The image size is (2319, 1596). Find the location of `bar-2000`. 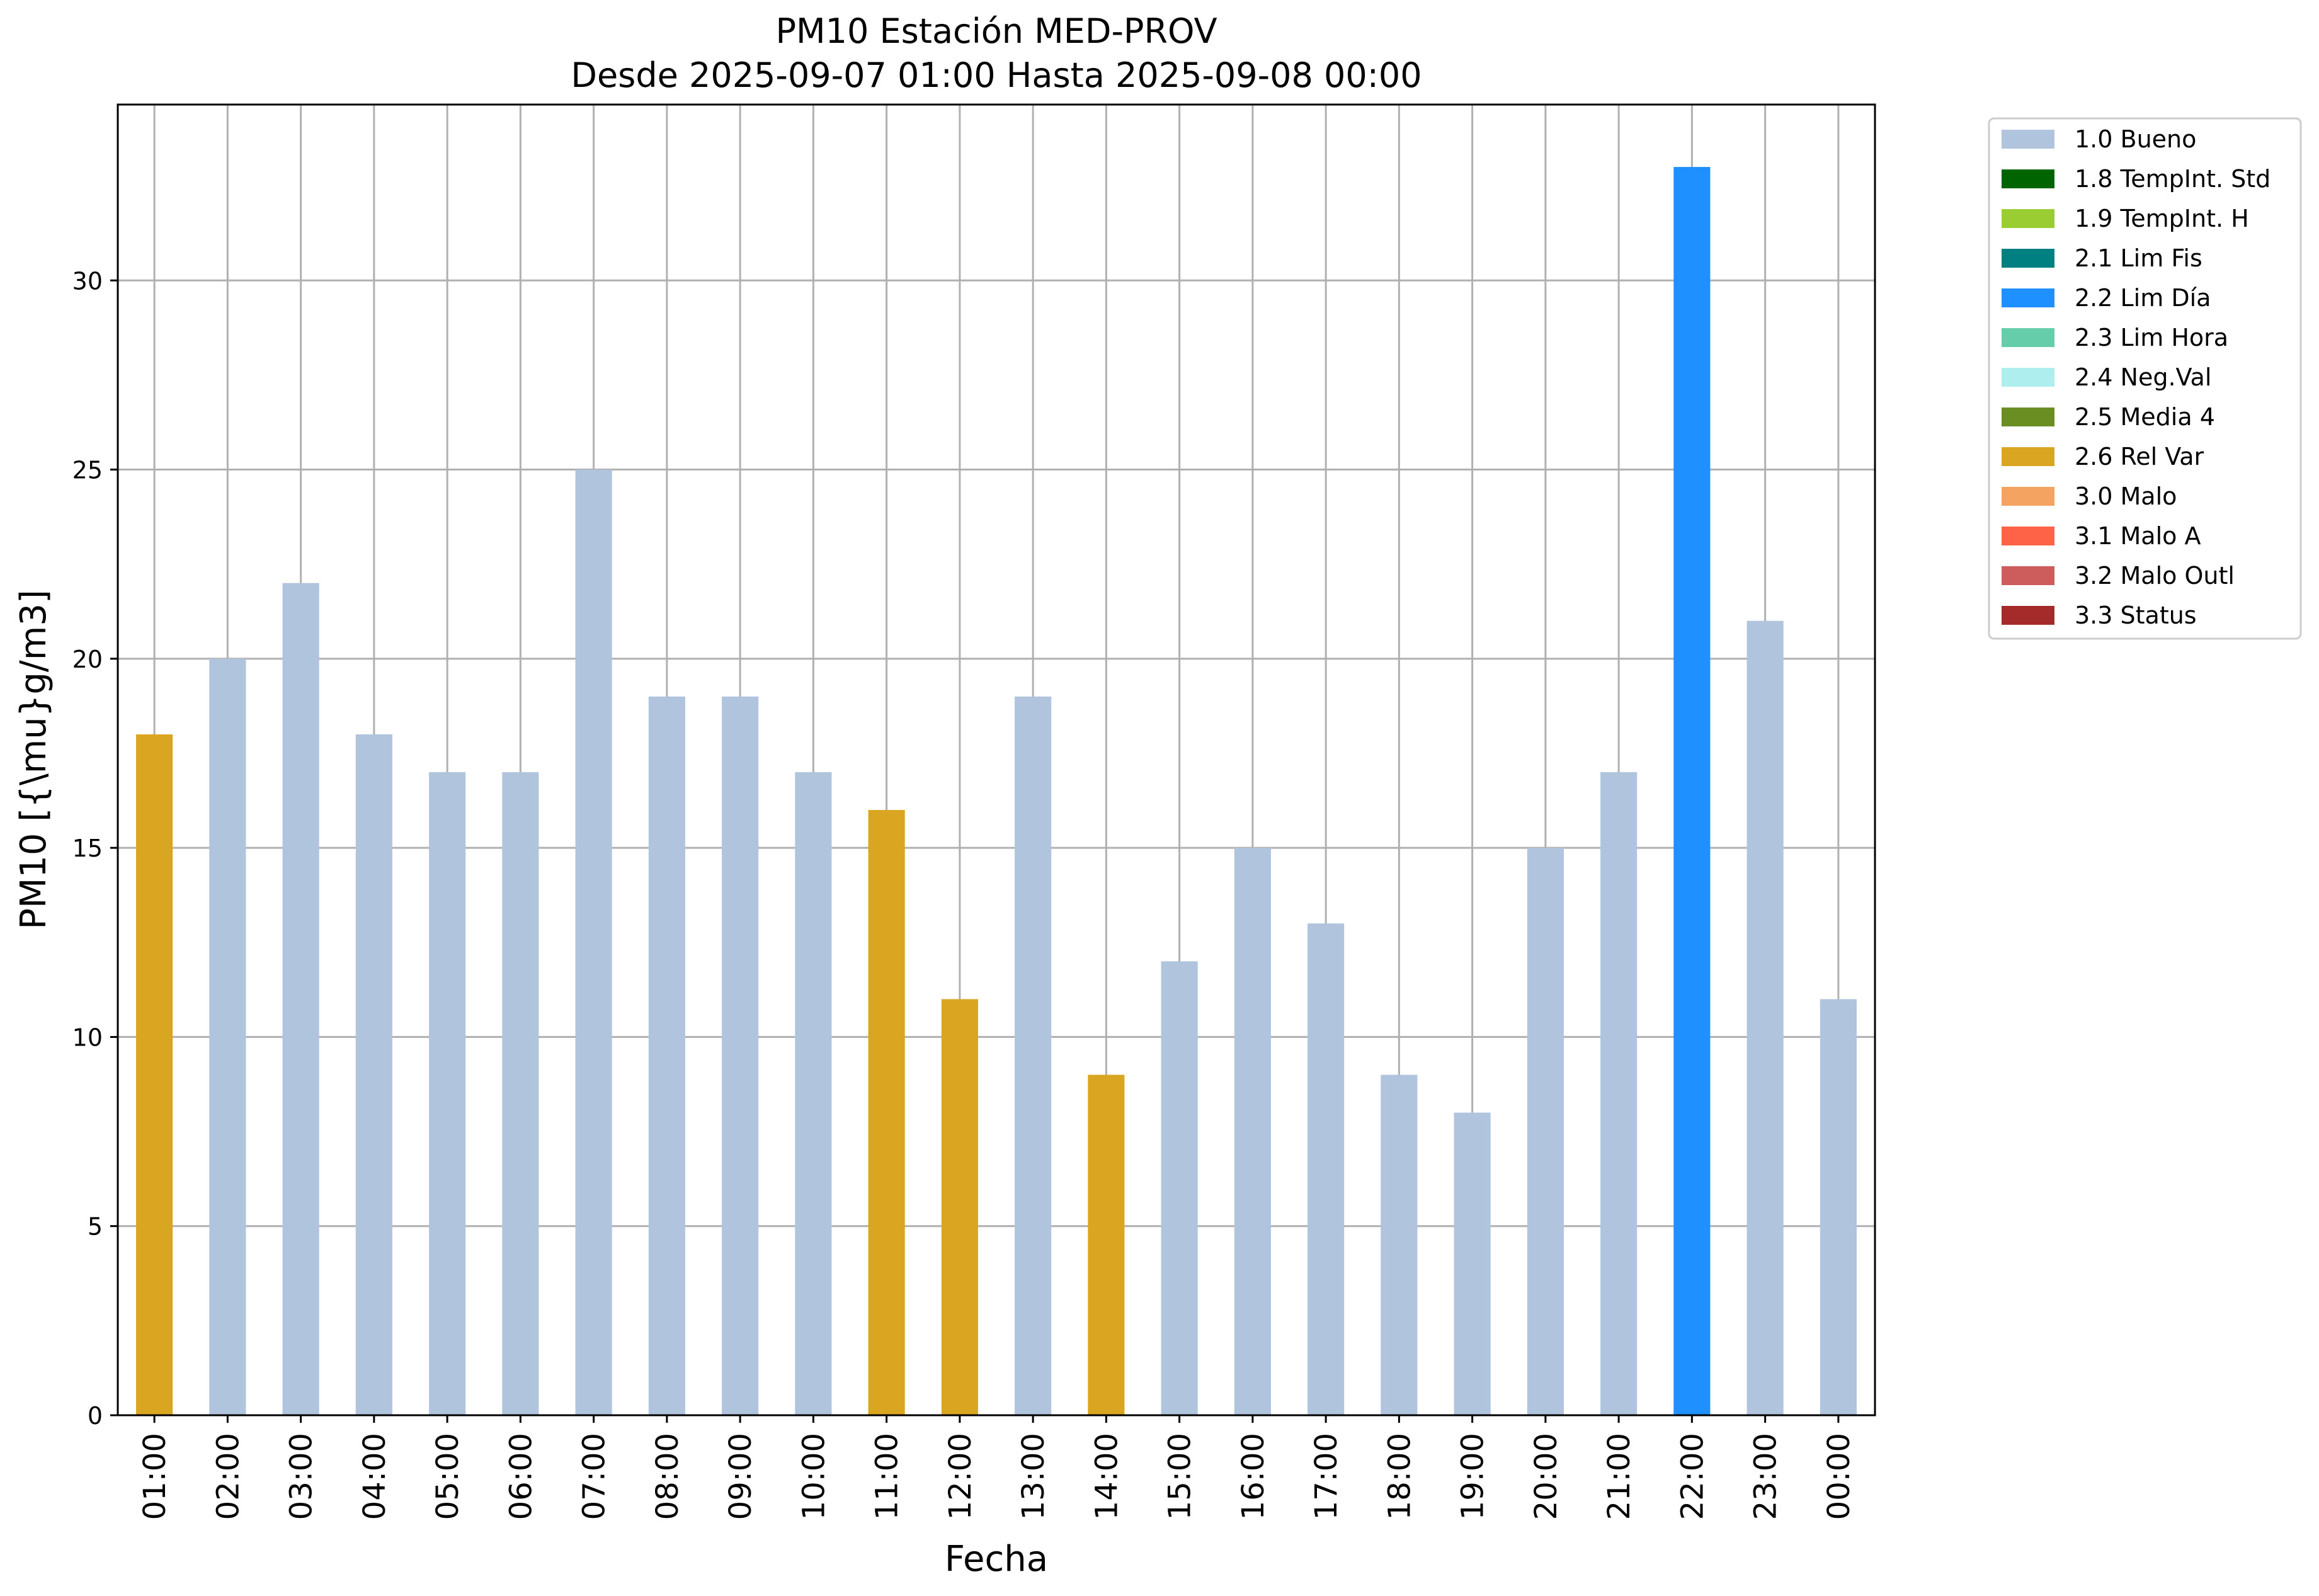

bar-2000 is located at coordinates (1545, 1131).